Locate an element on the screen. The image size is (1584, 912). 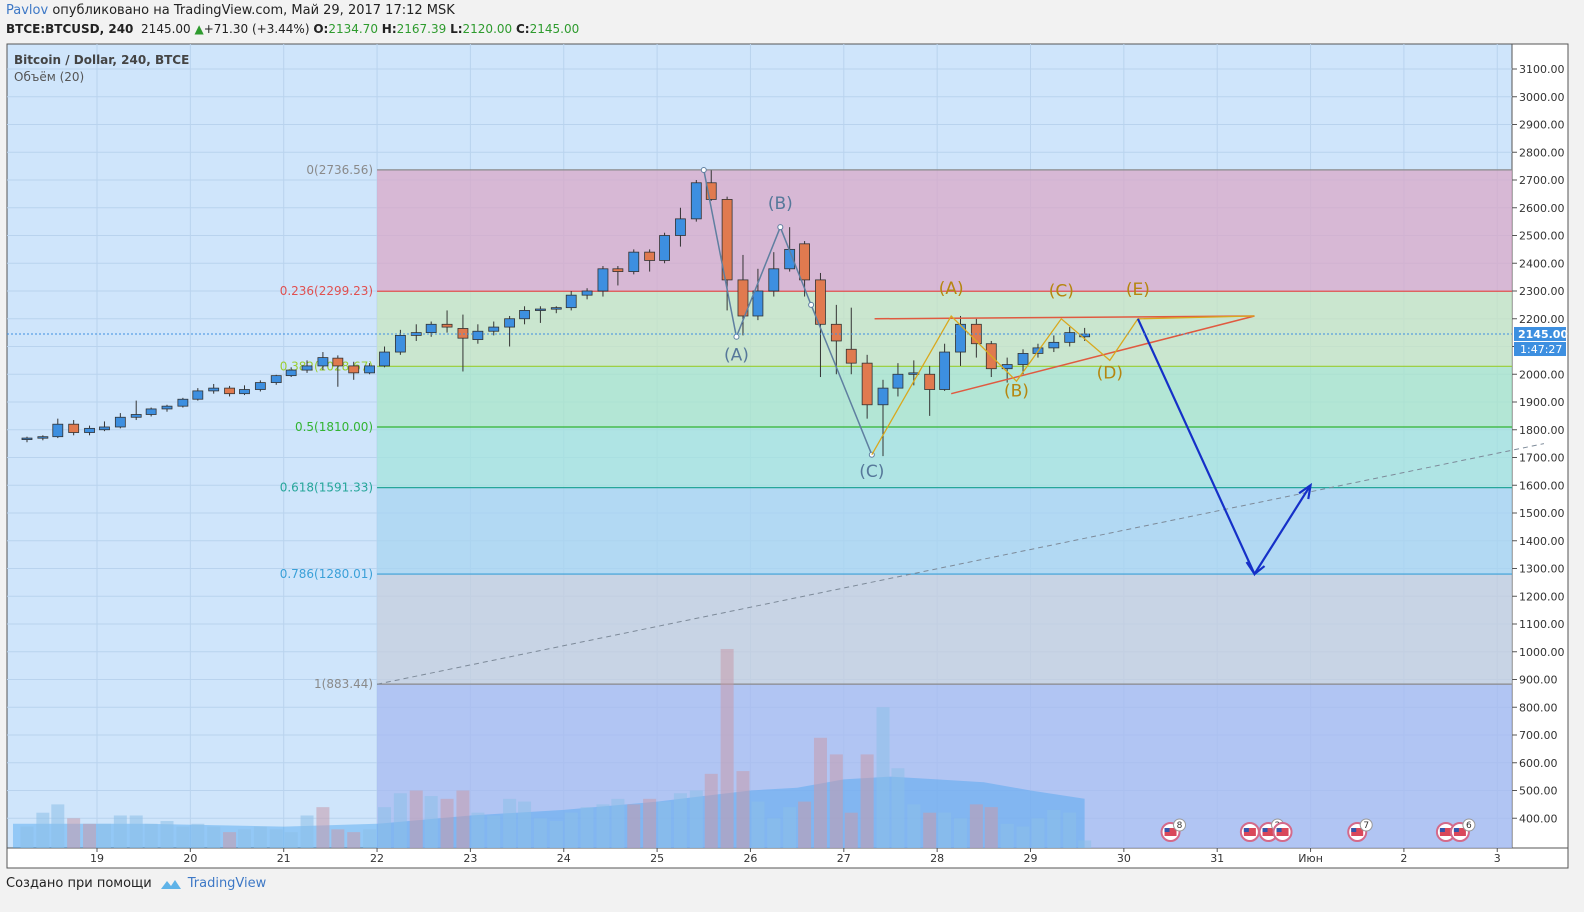
fib-zone is located at coordinates (944, 629).